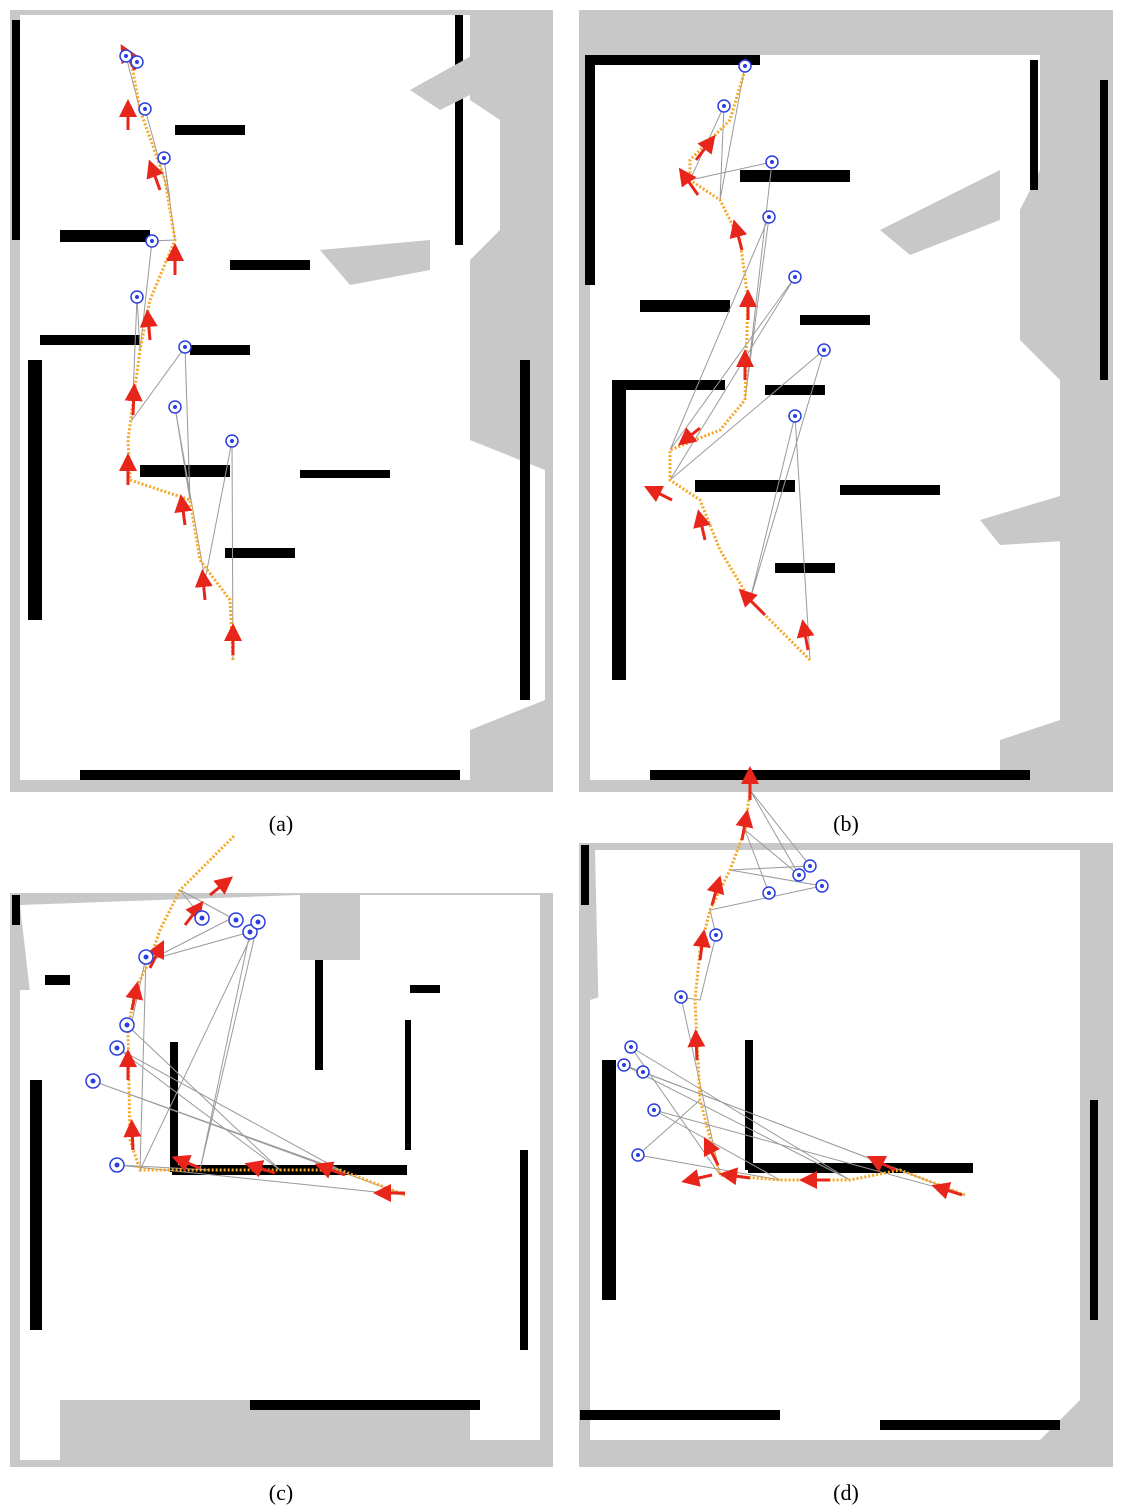  Describe the element at coordinates (846, 823) in the screenshot. I see `panel-label: (b)` at that location.